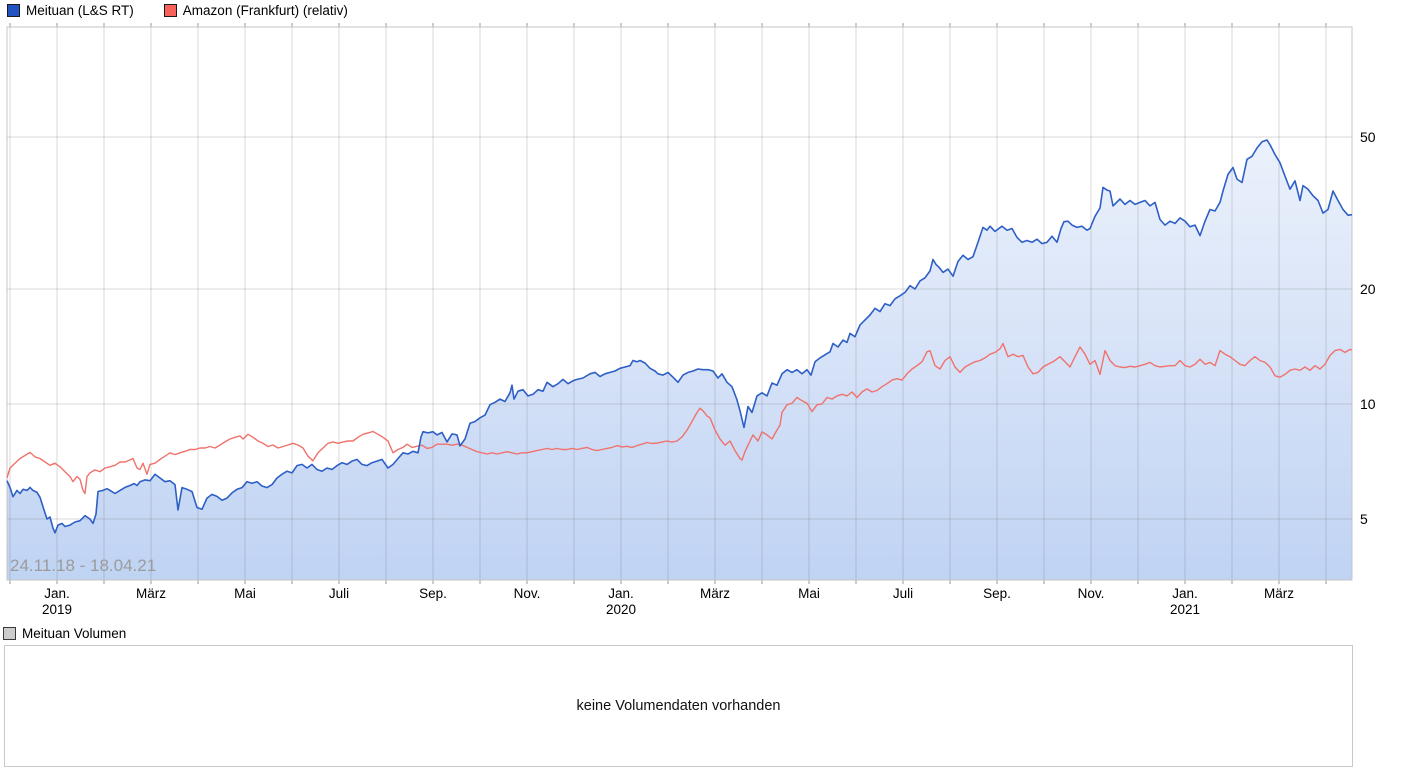  Describe the element at coordinates (9, 633) in the screenshot. I see `volume-swatch-icon` at that location.